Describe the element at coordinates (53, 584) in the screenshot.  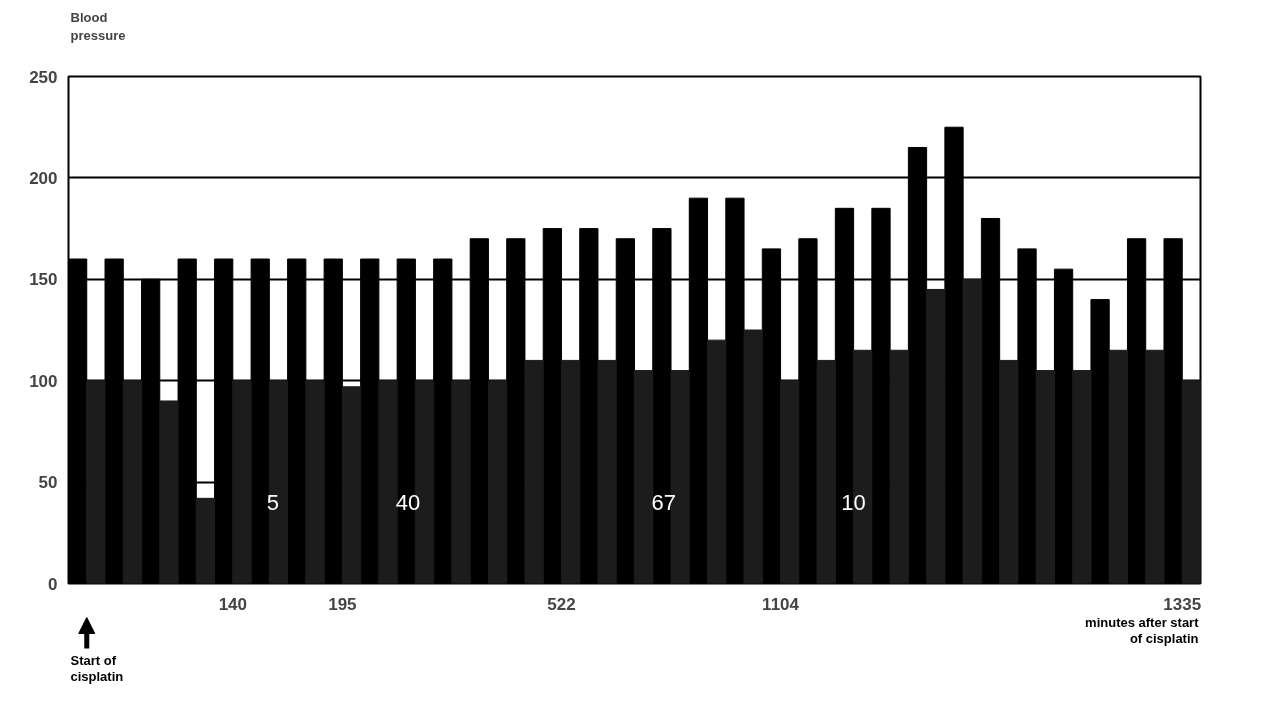
I see `y-tick-label: 0` at that location.